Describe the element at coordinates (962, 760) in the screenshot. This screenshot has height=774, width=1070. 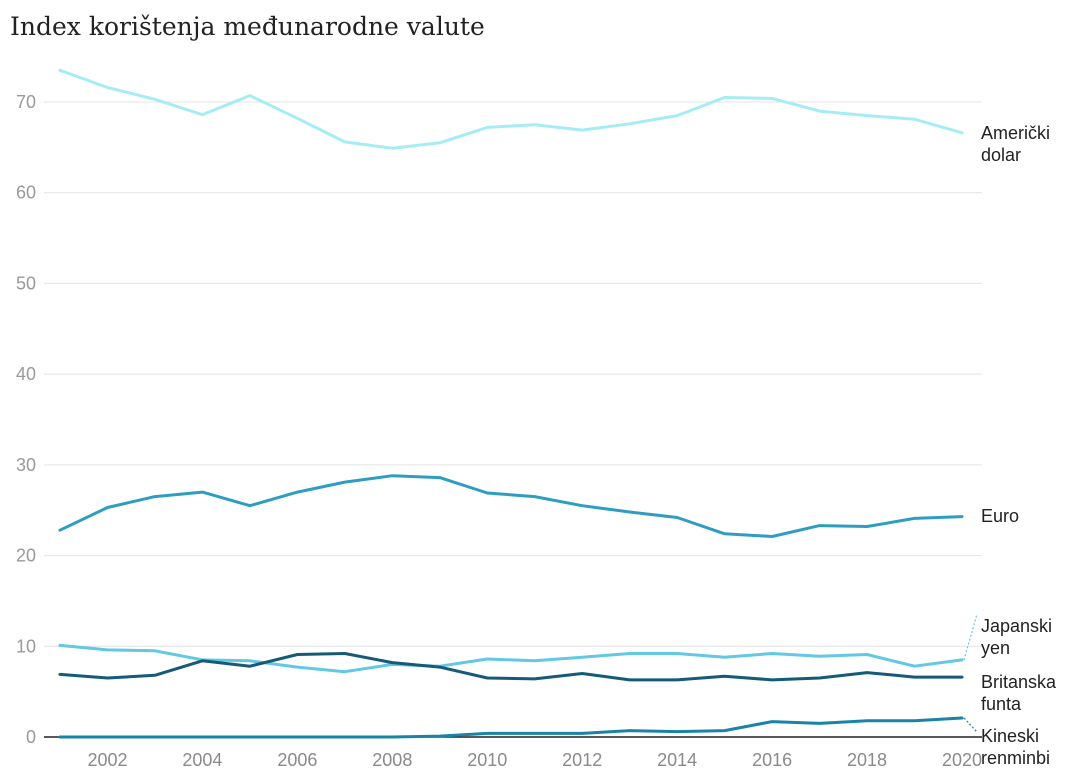
I see `x-tick-label-2020: 2020` at that location.